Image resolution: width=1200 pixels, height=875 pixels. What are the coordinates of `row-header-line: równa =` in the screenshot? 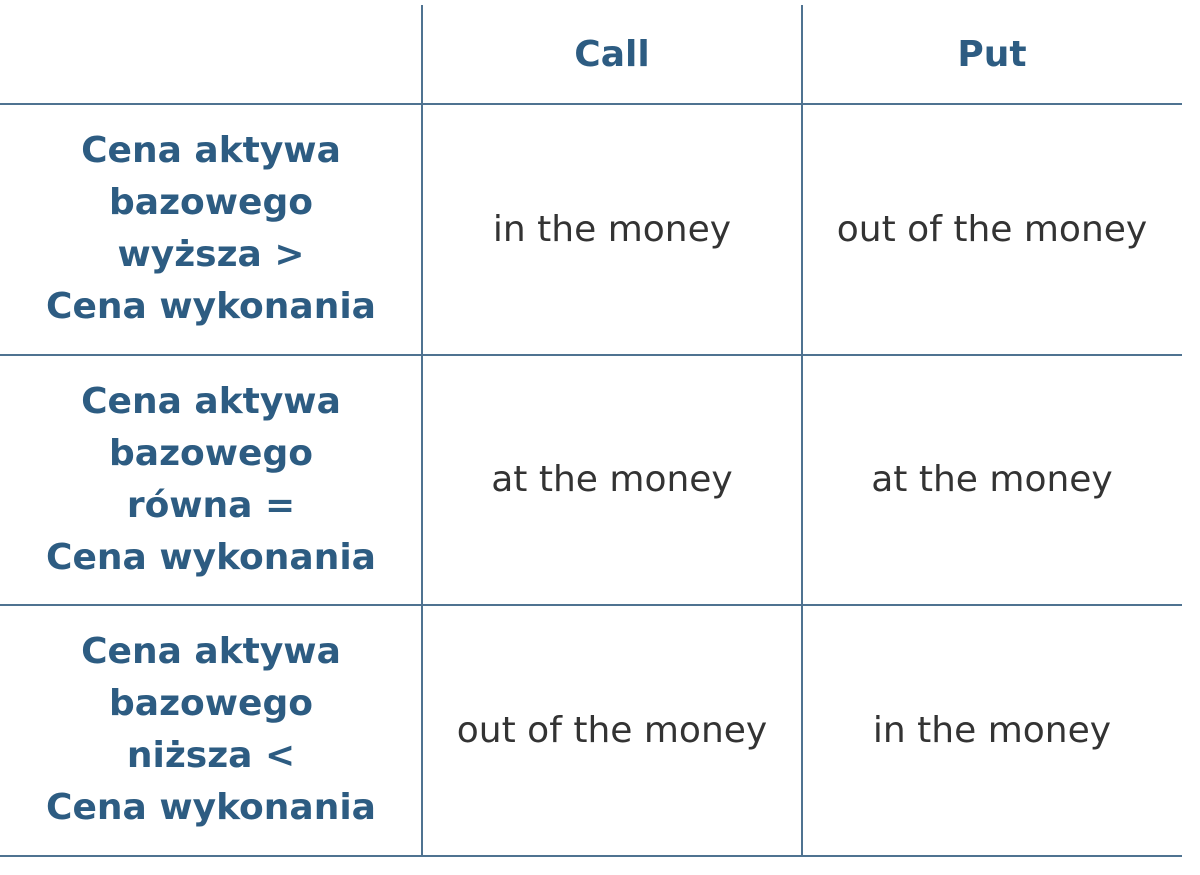 It's located at (211, 505).